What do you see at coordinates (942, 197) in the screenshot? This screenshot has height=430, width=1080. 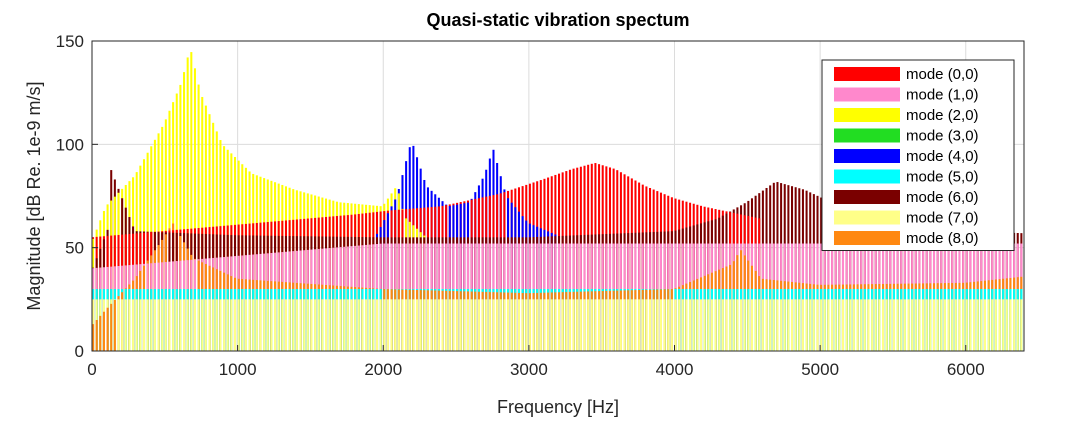 I see `legend-label: mode (6,0)` at bounding box center [942, 197].